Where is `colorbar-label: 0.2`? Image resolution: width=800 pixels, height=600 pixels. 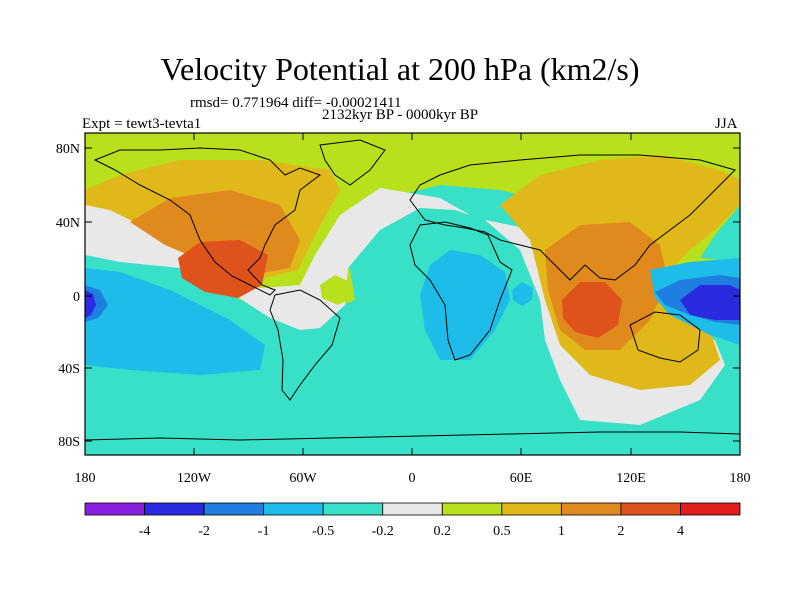 colorbar-label: 0.2 is located at coordinates (443, 531).